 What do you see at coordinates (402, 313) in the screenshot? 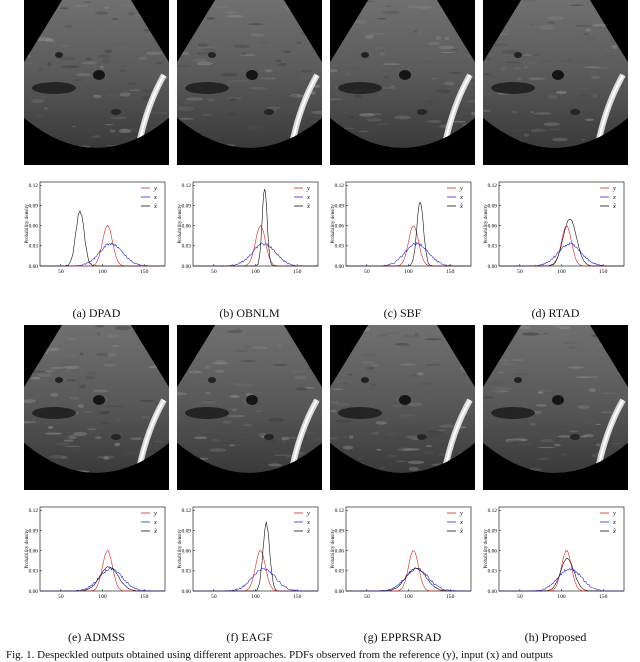
I see `panel-caption: (c) SBF` at bounding box center [402, 313].